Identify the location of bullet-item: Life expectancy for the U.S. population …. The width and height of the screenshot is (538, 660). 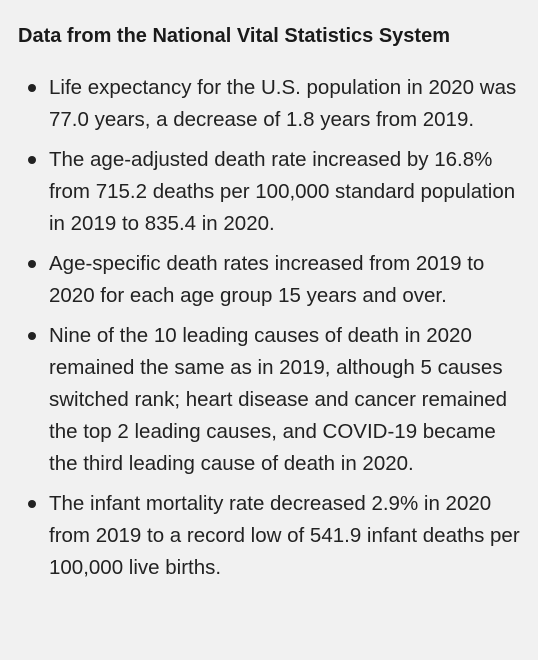
(274, 104).